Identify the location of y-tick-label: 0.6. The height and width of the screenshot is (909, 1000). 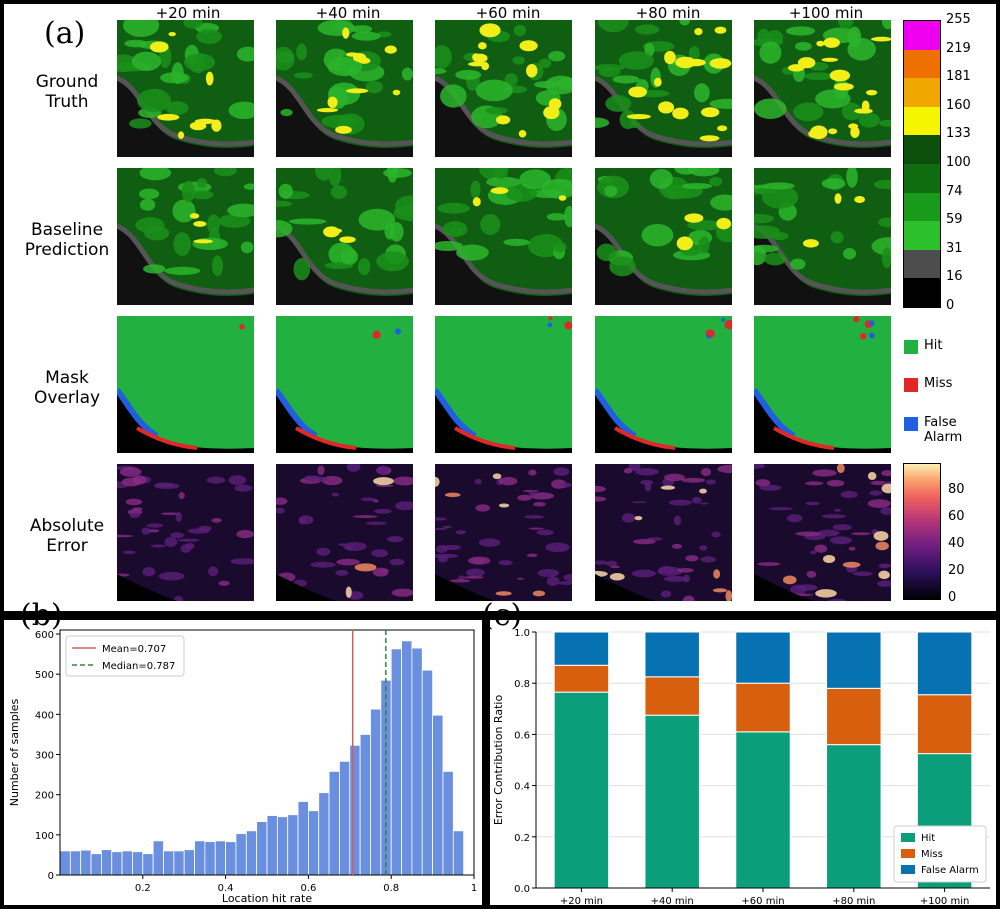
(522, 735).